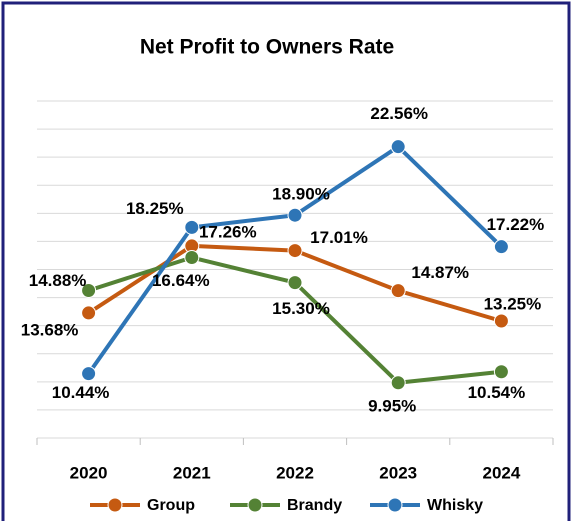 This screenshot has height=521, width=574. I want to click on x-tick-label: 2022, so click(295, 472).